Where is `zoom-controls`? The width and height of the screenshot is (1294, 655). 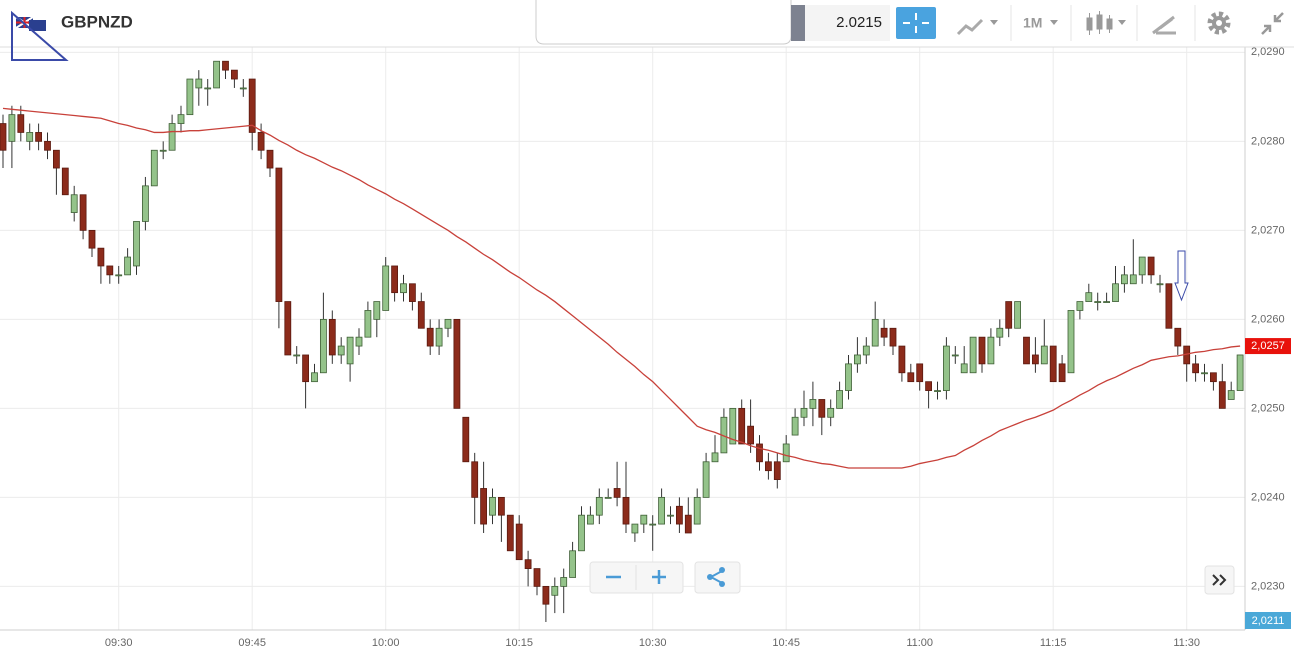 zoom-controls is located at coordinates (636, 577).